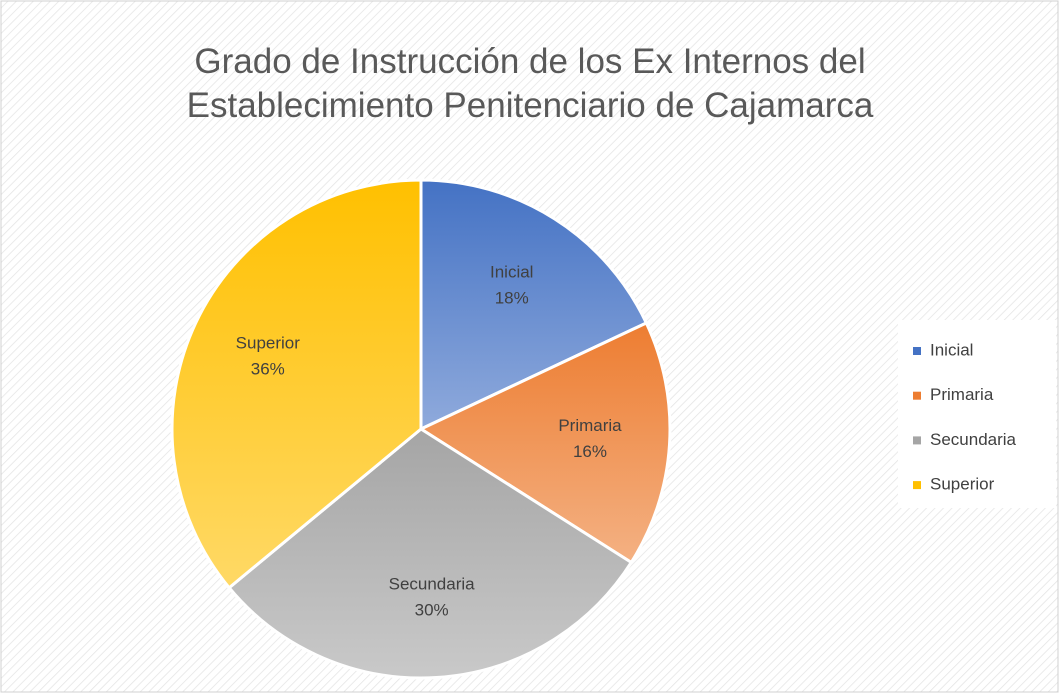 The height and width of the screenshot is (693, 1059). Describe the element at coordinates (590, 451) in the screenshot. I see `data-label-value: 16%` at that location.